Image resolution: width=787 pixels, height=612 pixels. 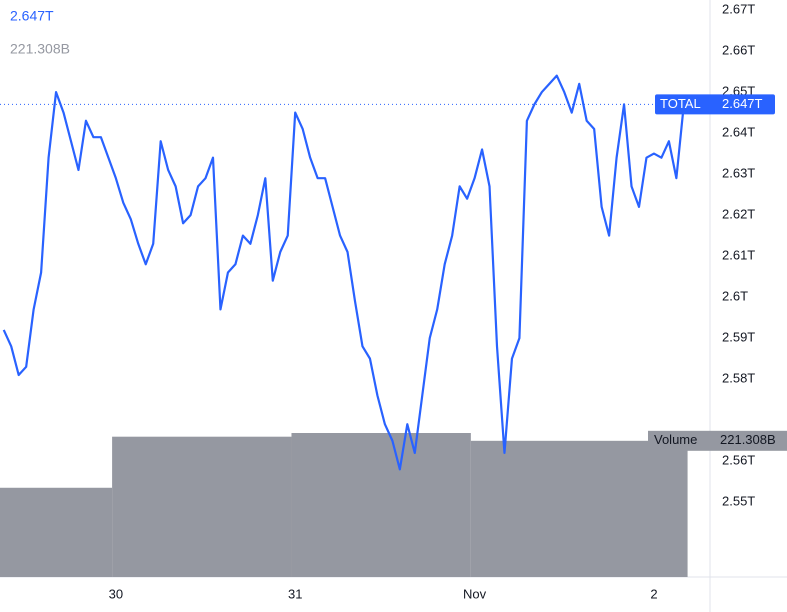 What do you see at coordinates (748, 439) in the screenshot?
I see `volume-label-value: 221.308B` at bounding box center [748, 439].